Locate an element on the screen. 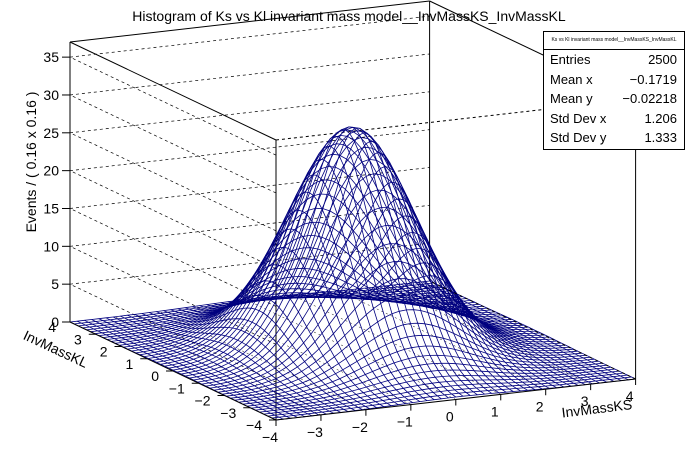  z-axis-title: Events / ( 0.16 x 0.16 ) is located at coordinates (31, 162).